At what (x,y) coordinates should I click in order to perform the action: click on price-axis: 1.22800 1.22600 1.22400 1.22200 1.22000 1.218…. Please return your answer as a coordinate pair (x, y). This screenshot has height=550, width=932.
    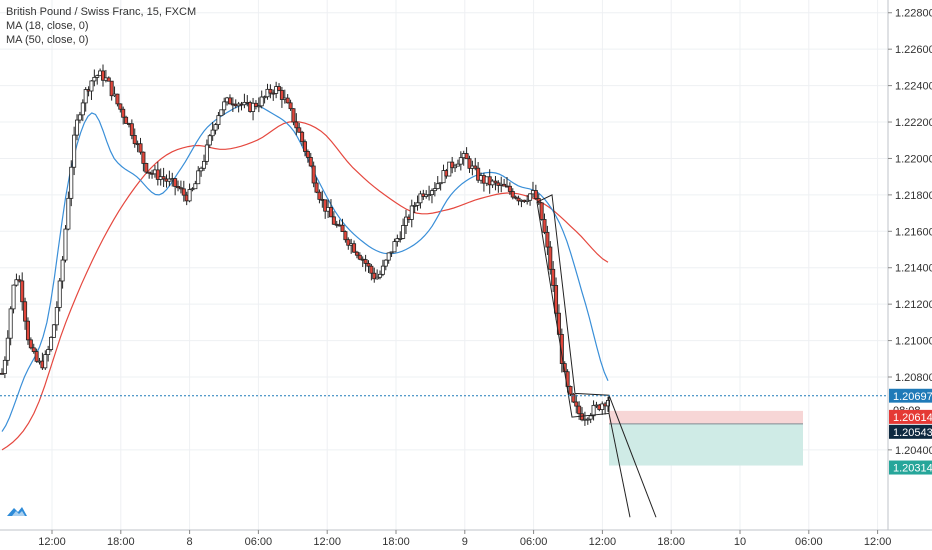
    Looking at the image, I should click on (909, 265).